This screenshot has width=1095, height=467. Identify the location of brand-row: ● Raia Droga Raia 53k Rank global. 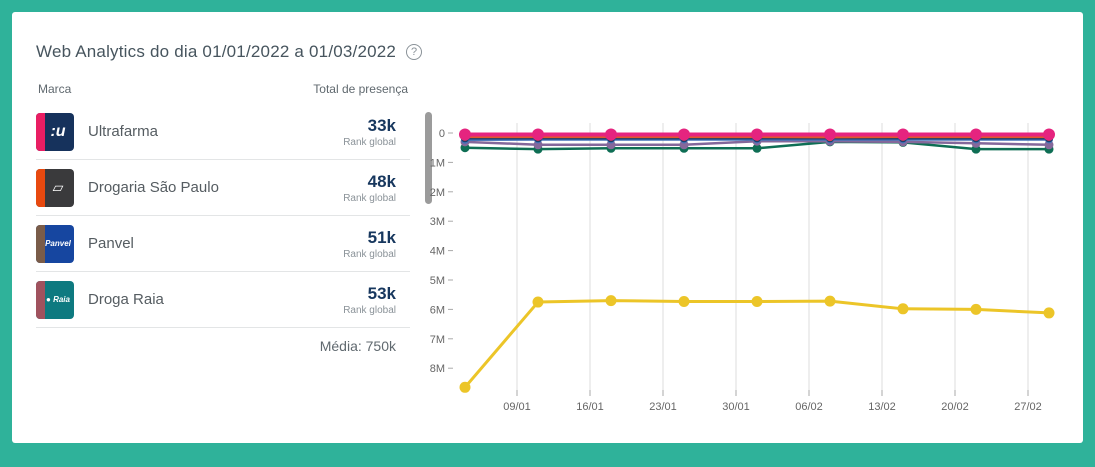
(223, 300).